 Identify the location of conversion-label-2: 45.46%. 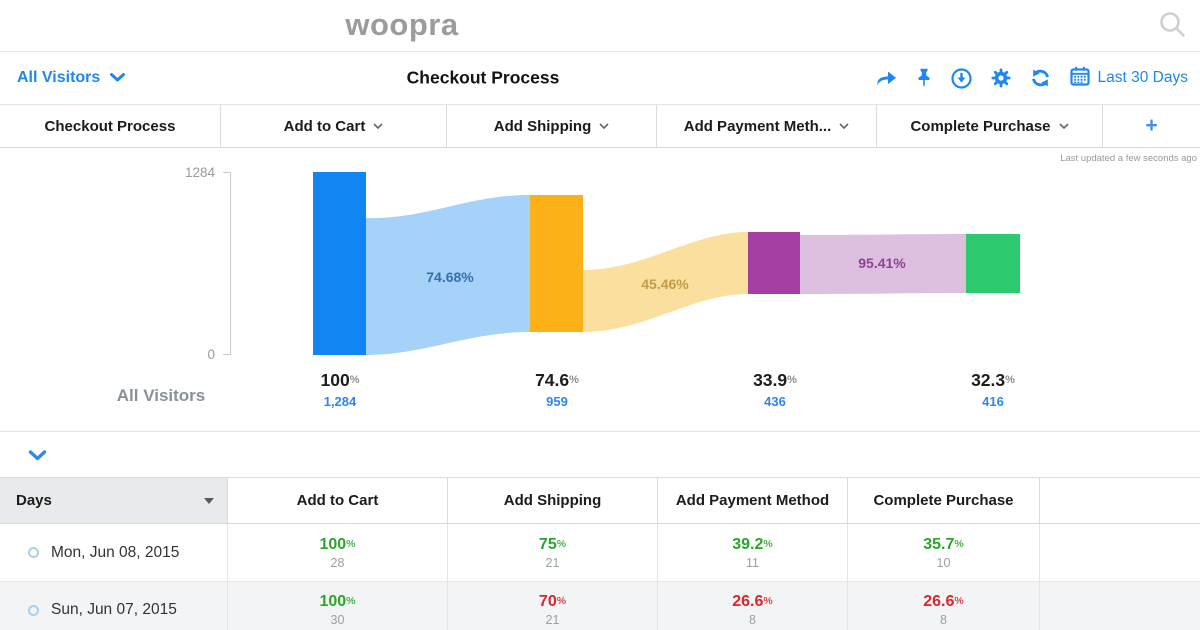
(665, 284).